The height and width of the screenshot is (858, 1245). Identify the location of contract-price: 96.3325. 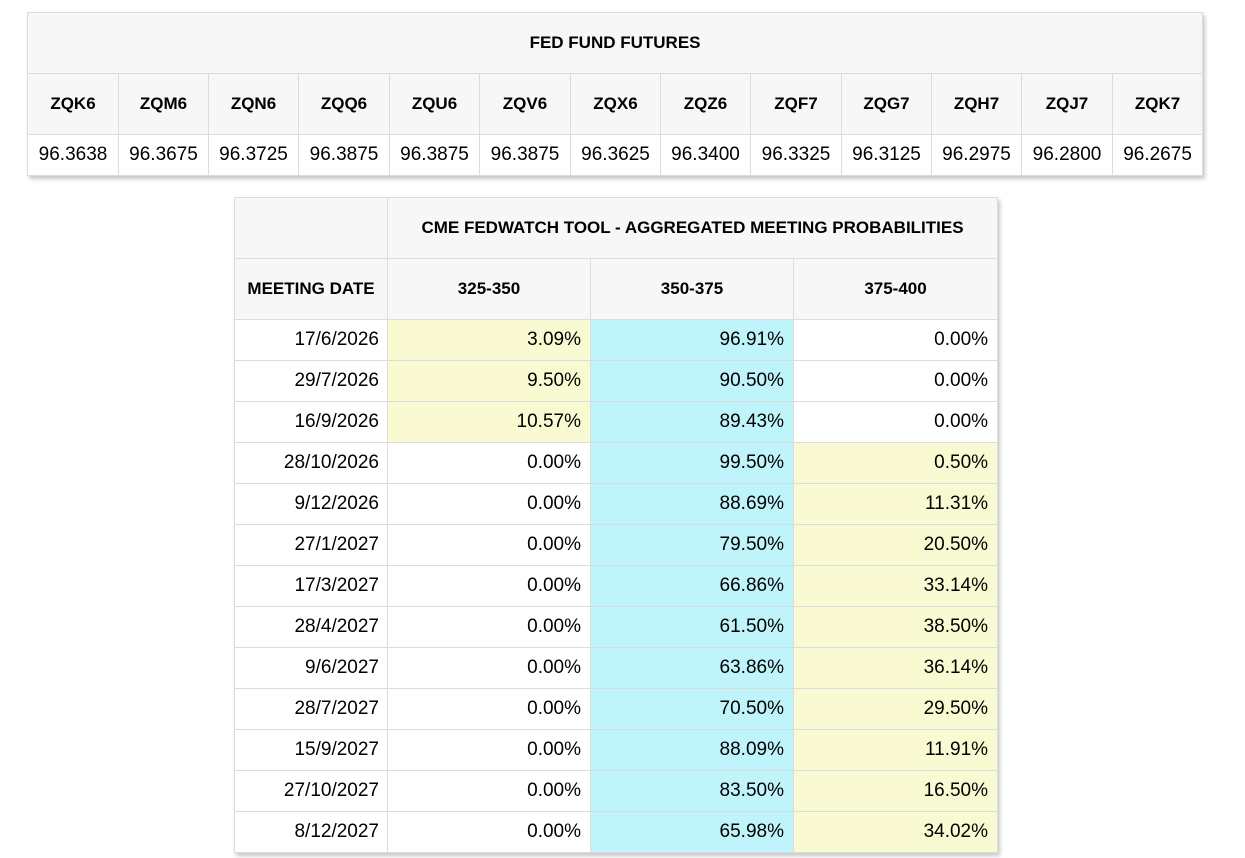
(796, 155).